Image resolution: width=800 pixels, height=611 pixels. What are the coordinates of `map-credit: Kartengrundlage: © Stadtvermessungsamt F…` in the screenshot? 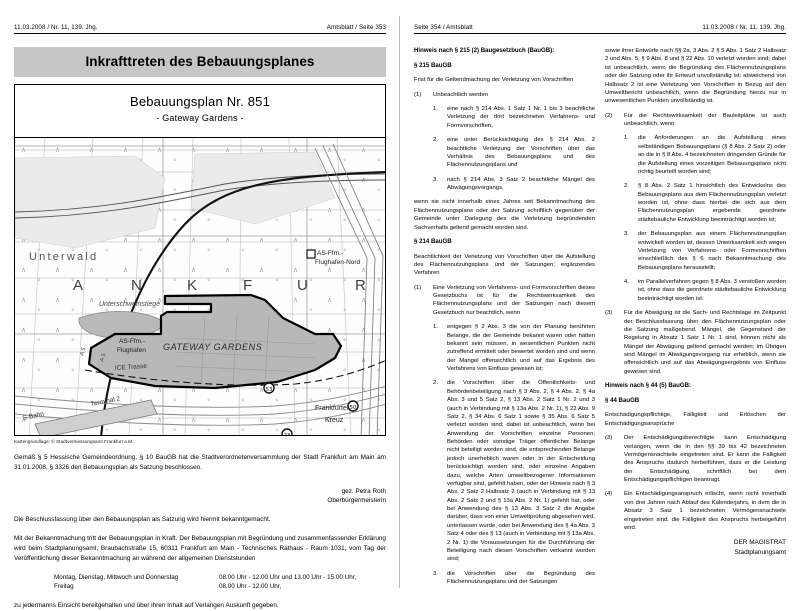 It's located at (74, 441).